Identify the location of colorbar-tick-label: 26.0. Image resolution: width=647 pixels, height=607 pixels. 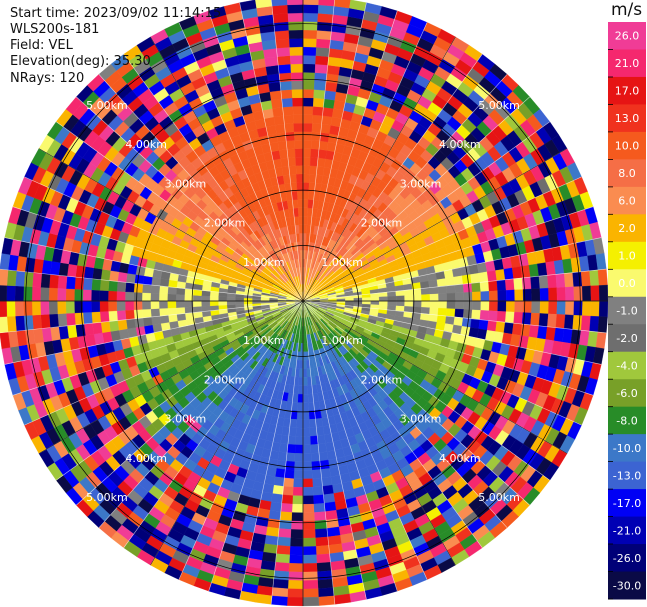
(627, 36).